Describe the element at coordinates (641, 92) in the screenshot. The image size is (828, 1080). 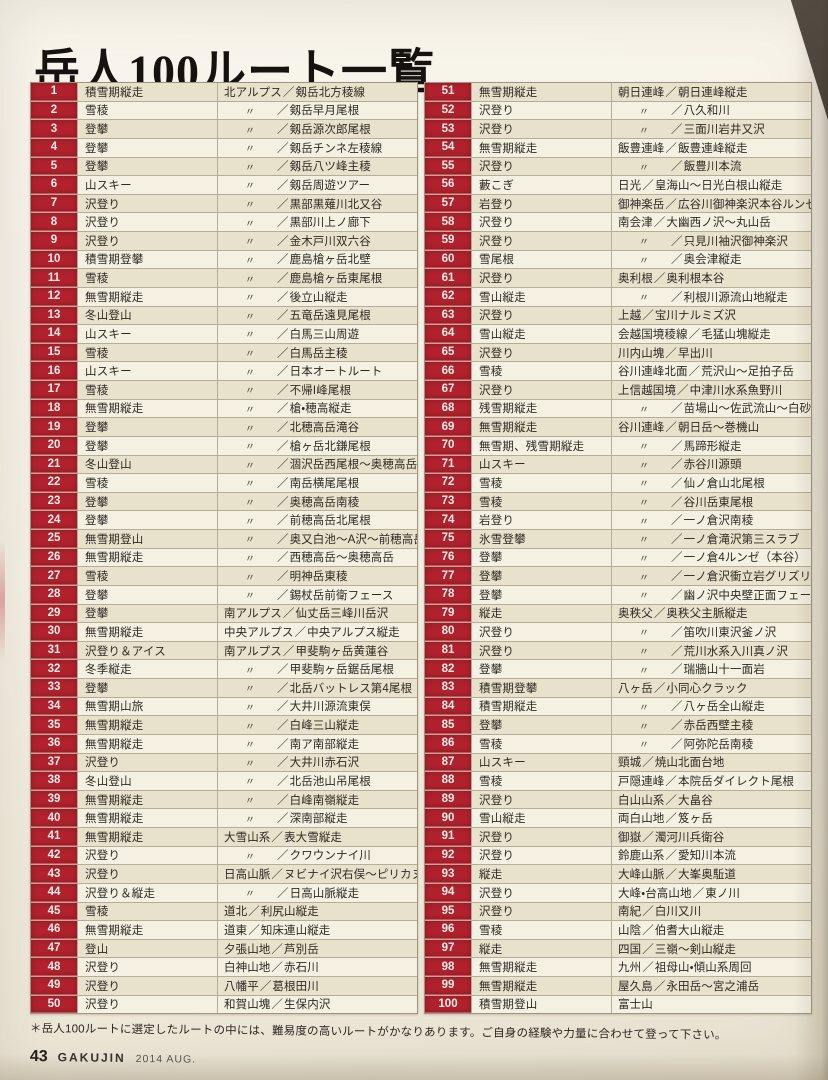
I see `route-area: 朝日連峰` at that location.